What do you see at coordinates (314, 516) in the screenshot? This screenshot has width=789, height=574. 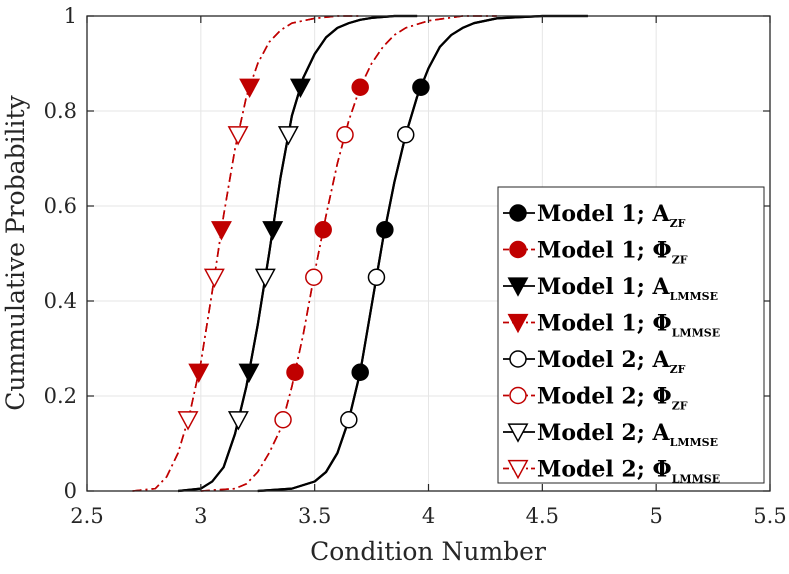 I see `x-tick-label: 3.5` at bounding box center [314, 516].